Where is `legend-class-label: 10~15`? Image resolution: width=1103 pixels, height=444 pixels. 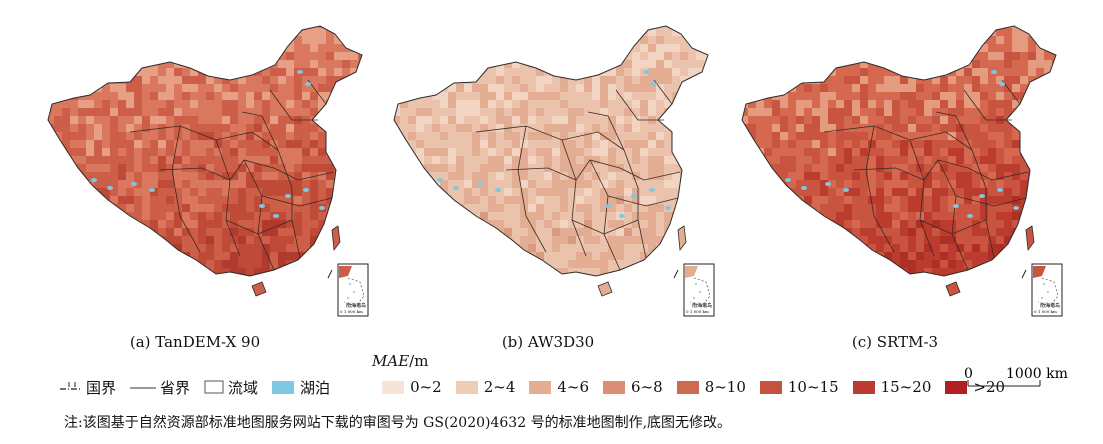
legend-class-label: 10~15 is located at coordinates (813, 387).